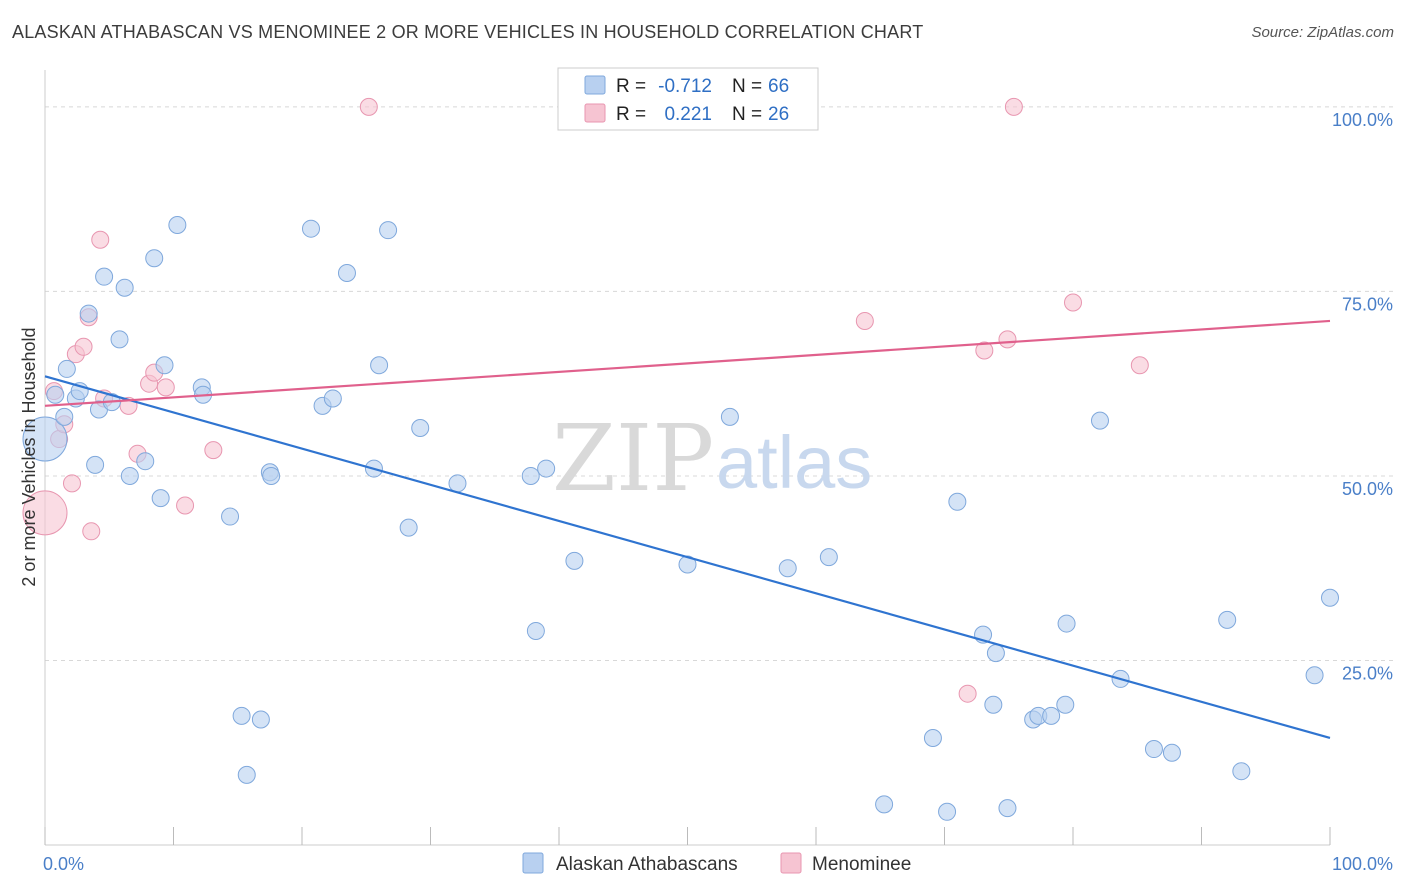  Describe the element at coordinates (1367, 489) in the screenshot. I see `y-tick-label: 50.0%` at that location.